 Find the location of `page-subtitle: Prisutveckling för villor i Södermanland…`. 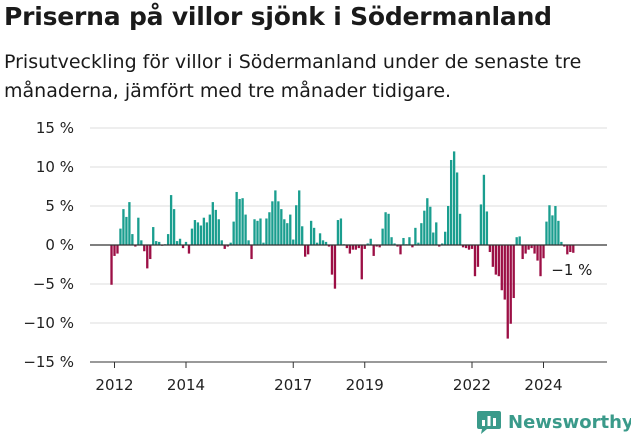

page-subtitle: Prisutveckling för villor i Södermanland… is located at coordinates (293, 76).